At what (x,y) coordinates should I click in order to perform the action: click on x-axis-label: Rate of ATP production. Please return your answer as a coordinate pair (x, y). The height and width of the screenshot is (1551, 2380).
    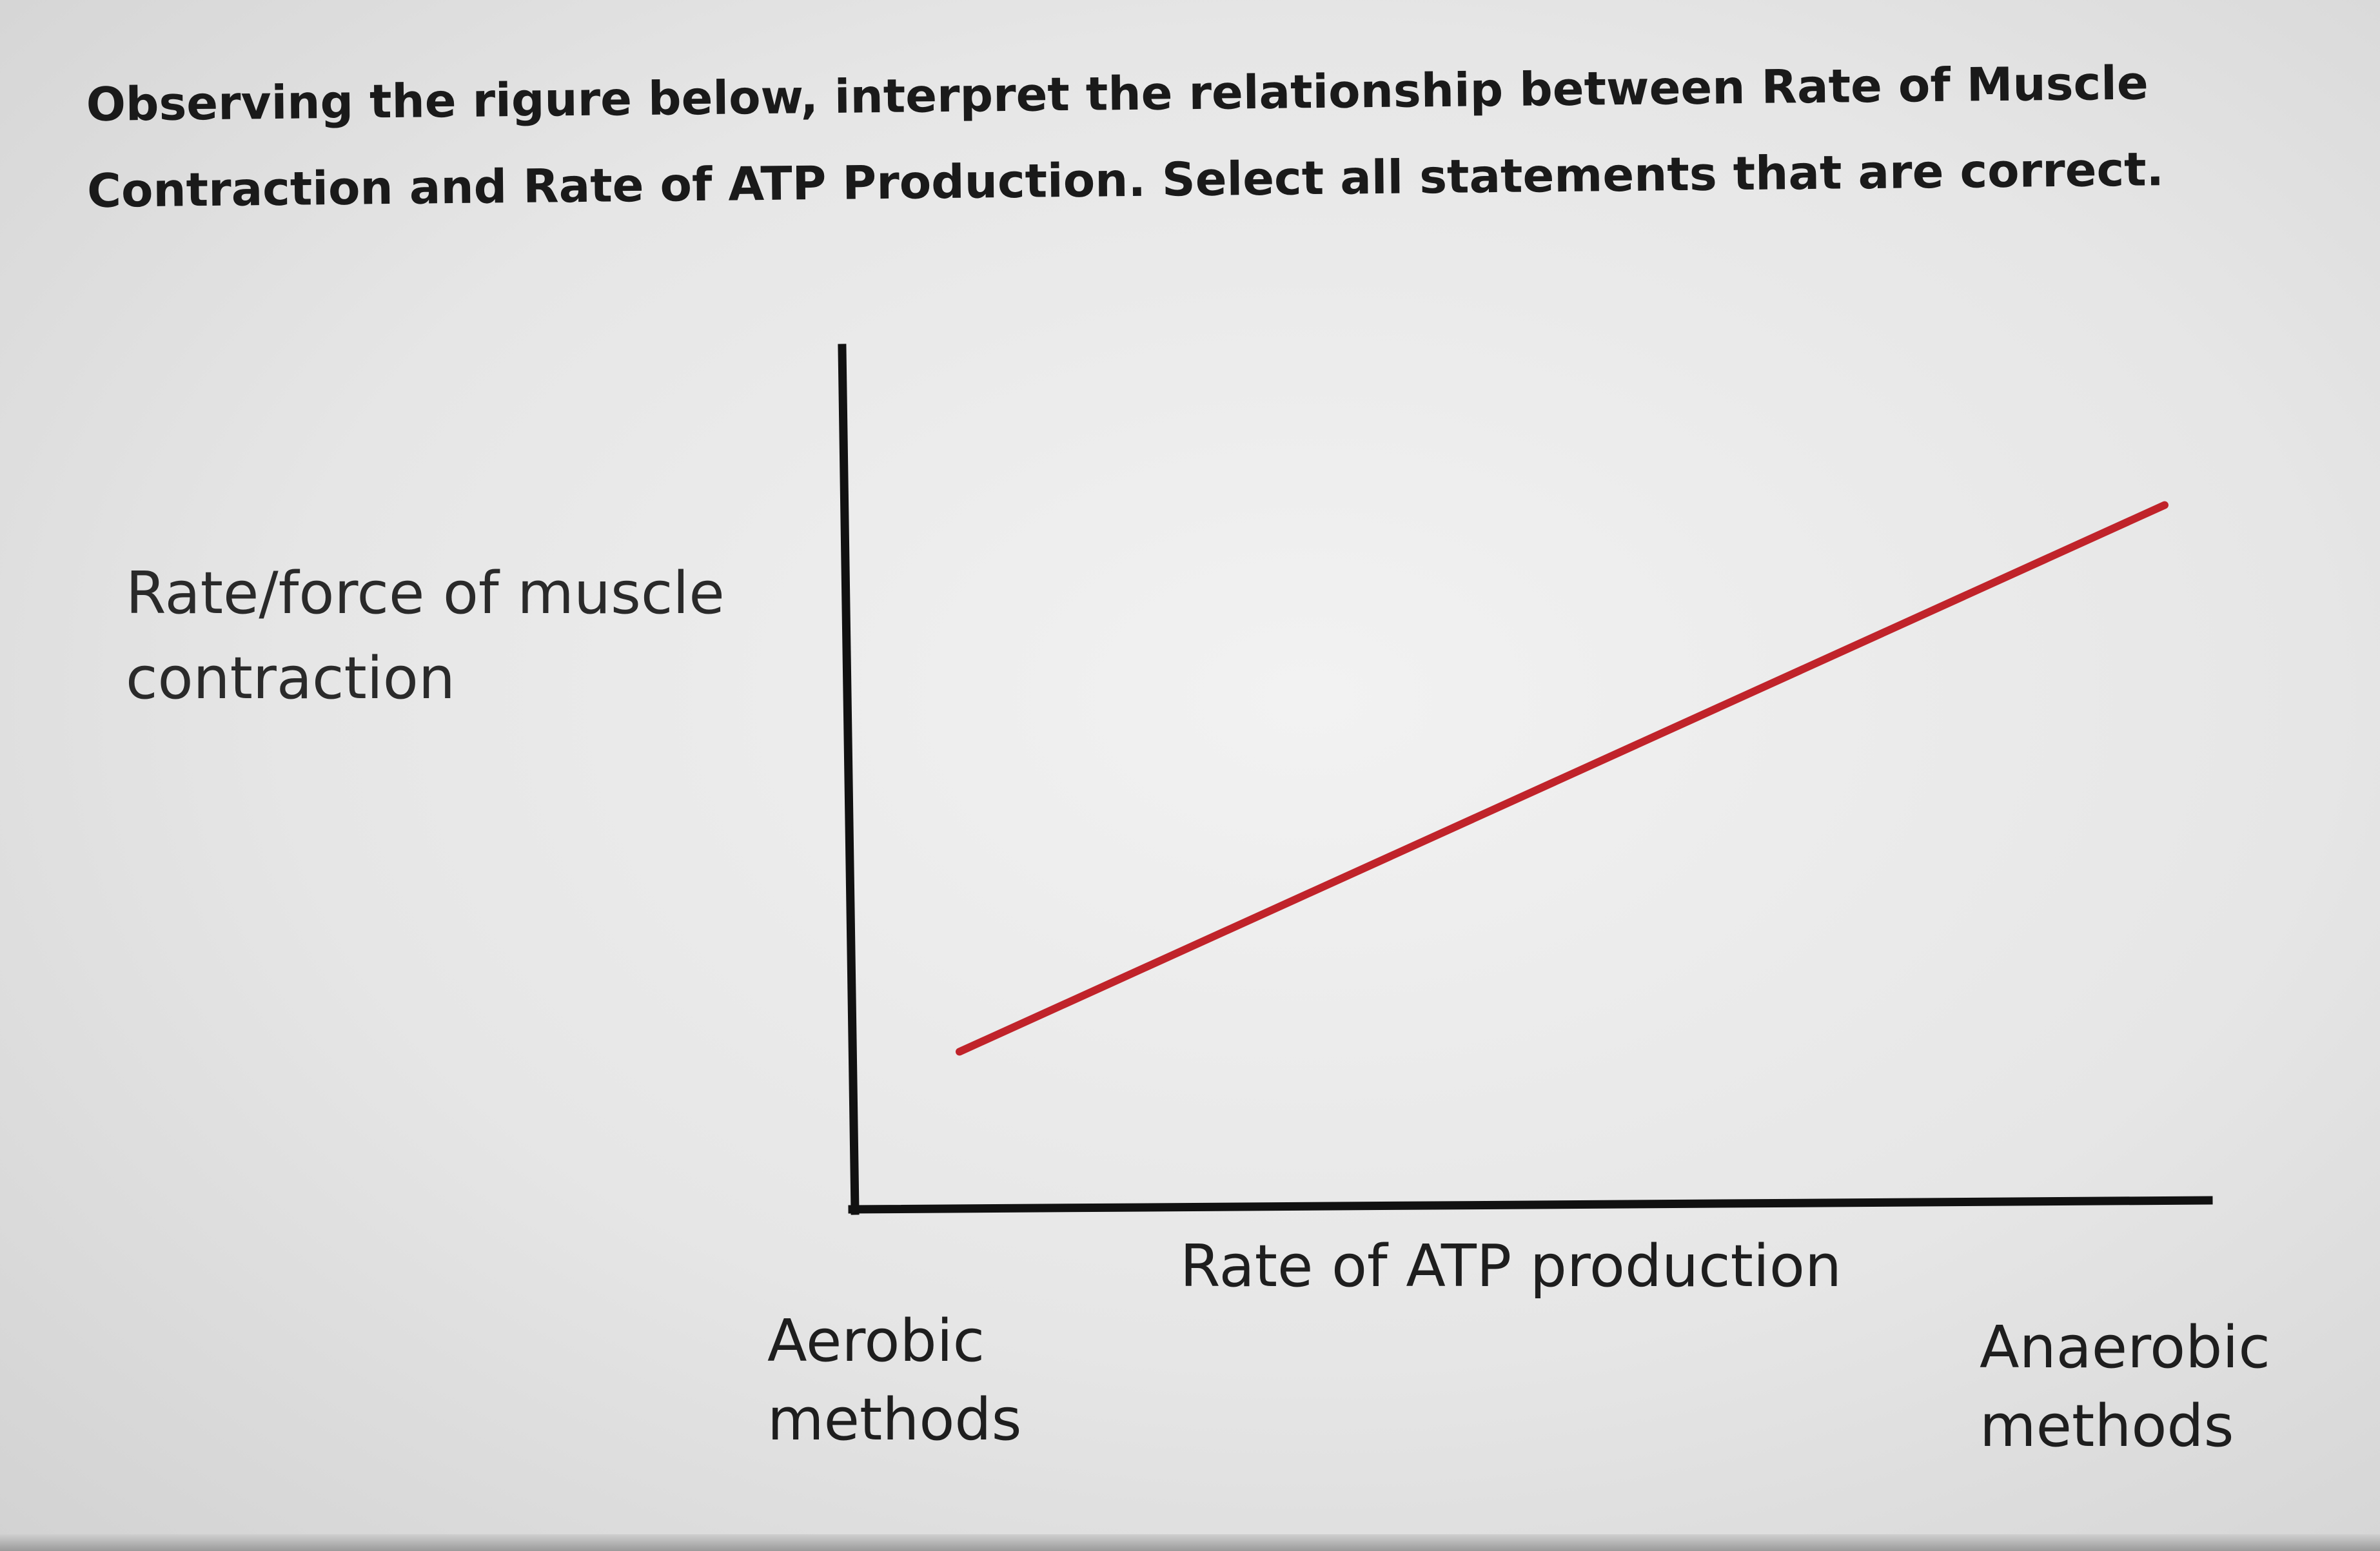
    Looking at the image, I should click on (1511, 1266).